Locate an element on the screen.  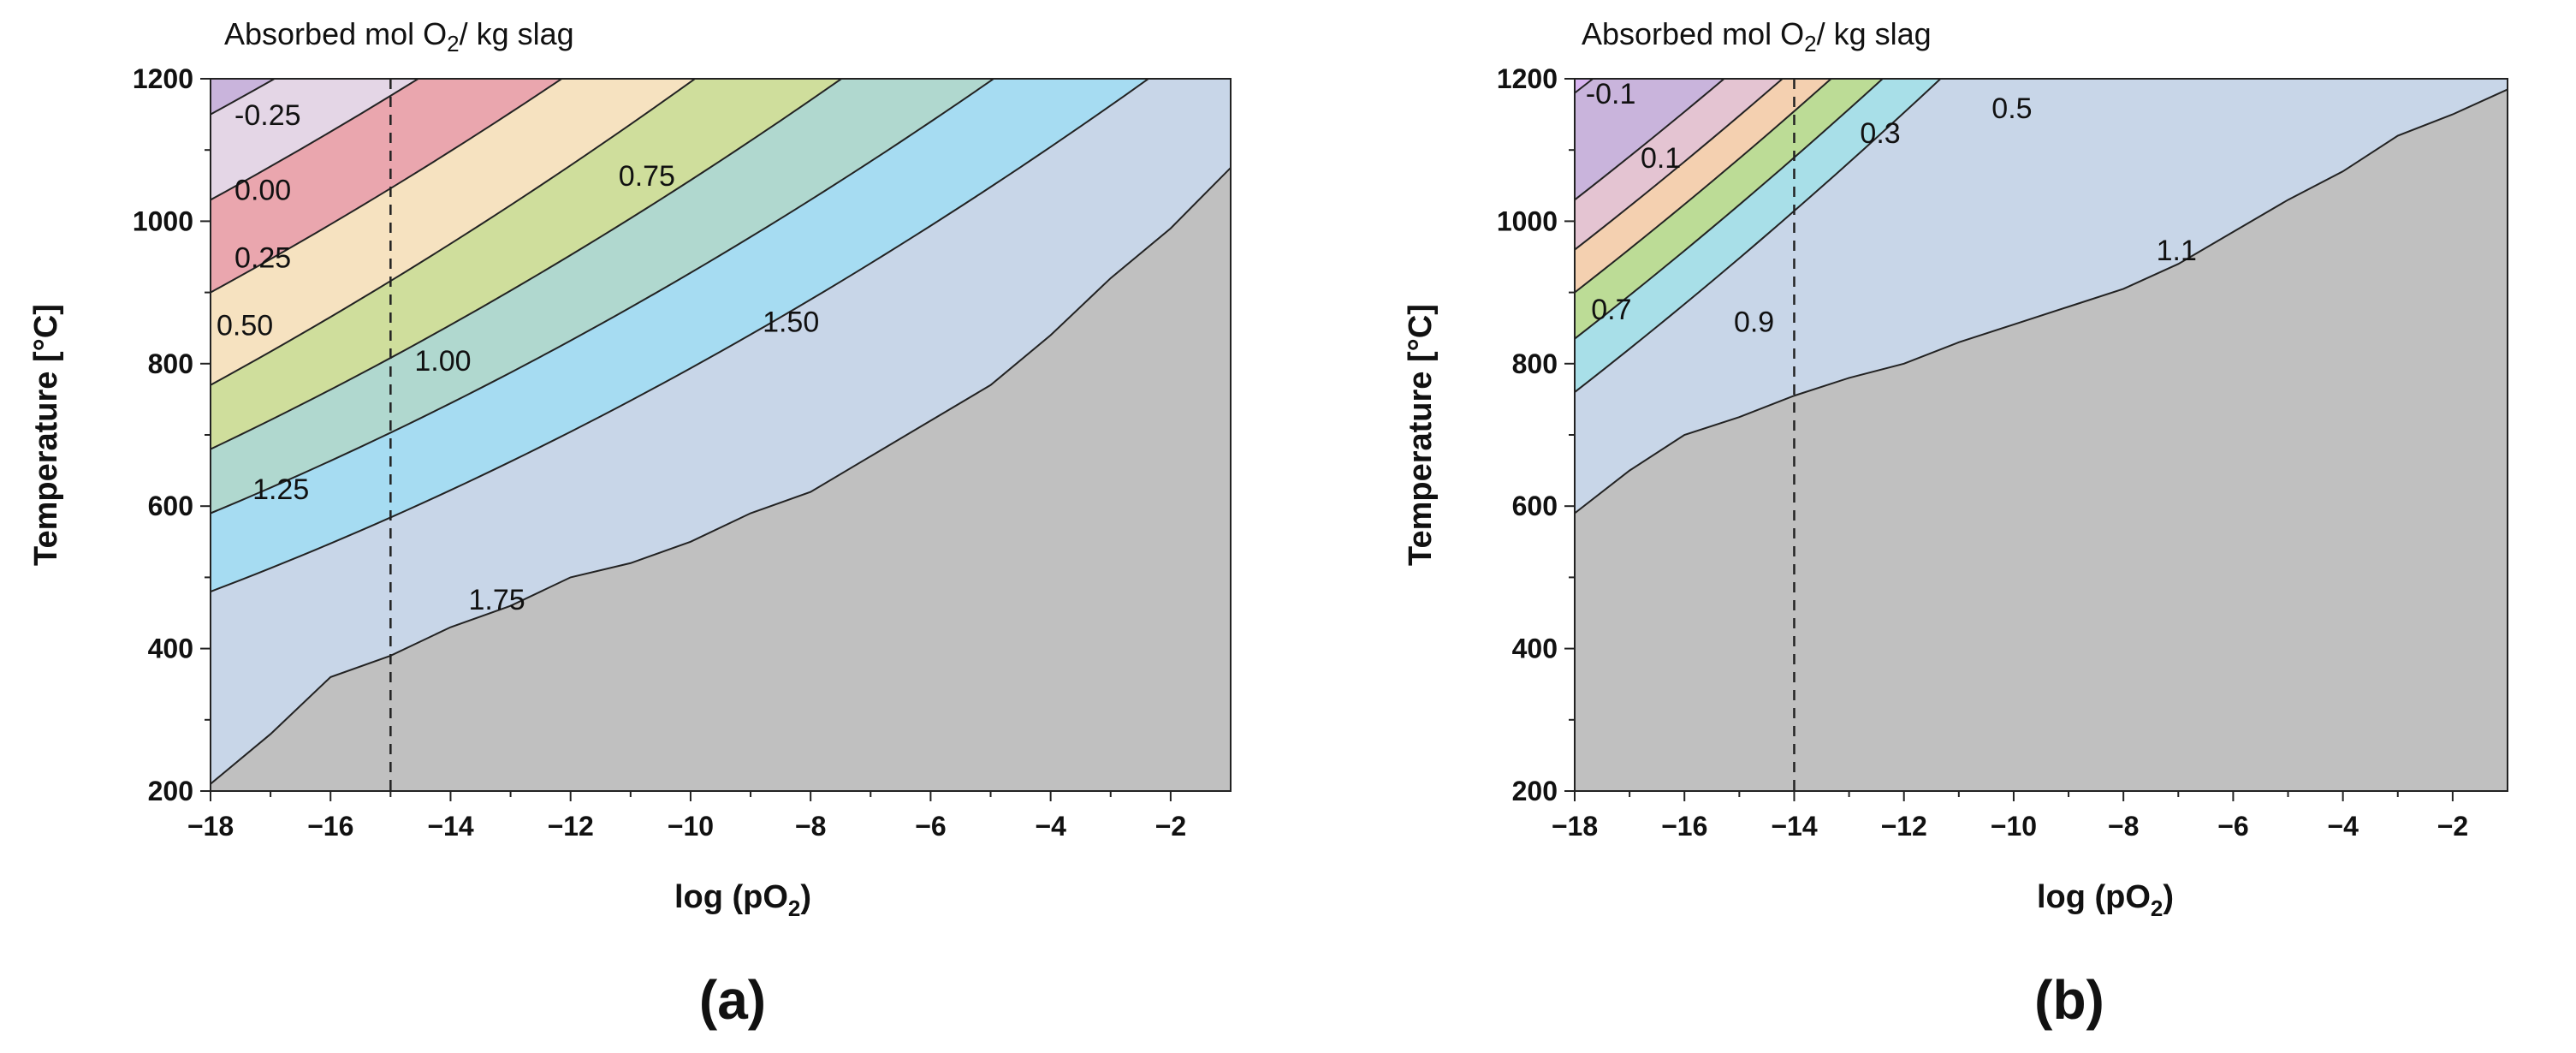
x-axis-title-a: log (pO2) is located at coordinates (742, 900).